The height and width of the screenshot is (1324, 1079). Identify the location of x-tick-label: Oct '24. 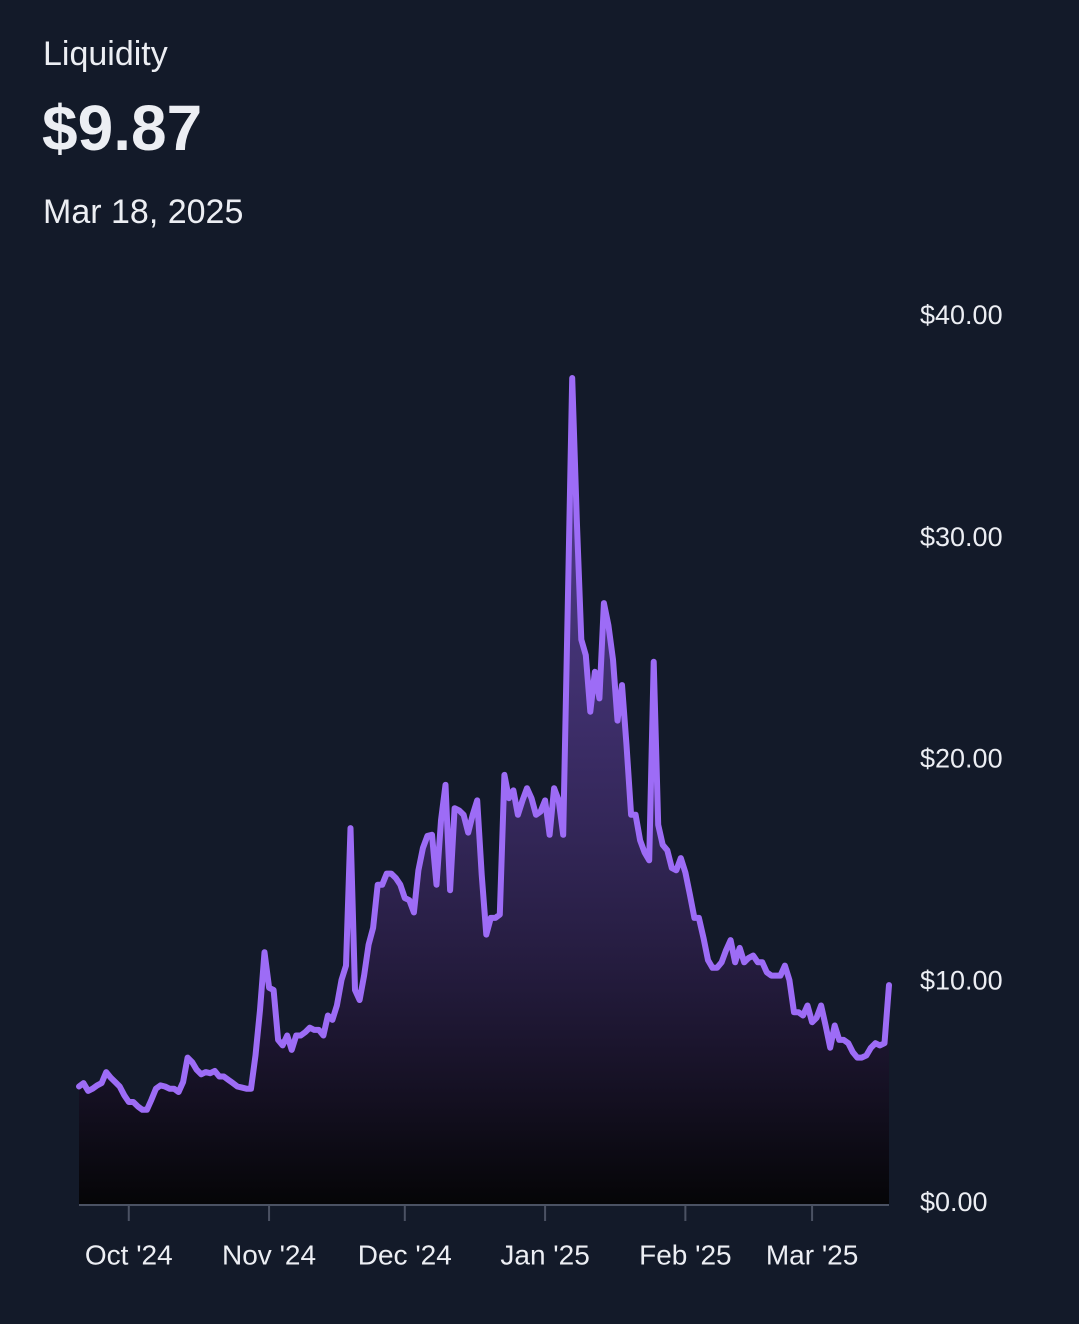
(129, 1254).